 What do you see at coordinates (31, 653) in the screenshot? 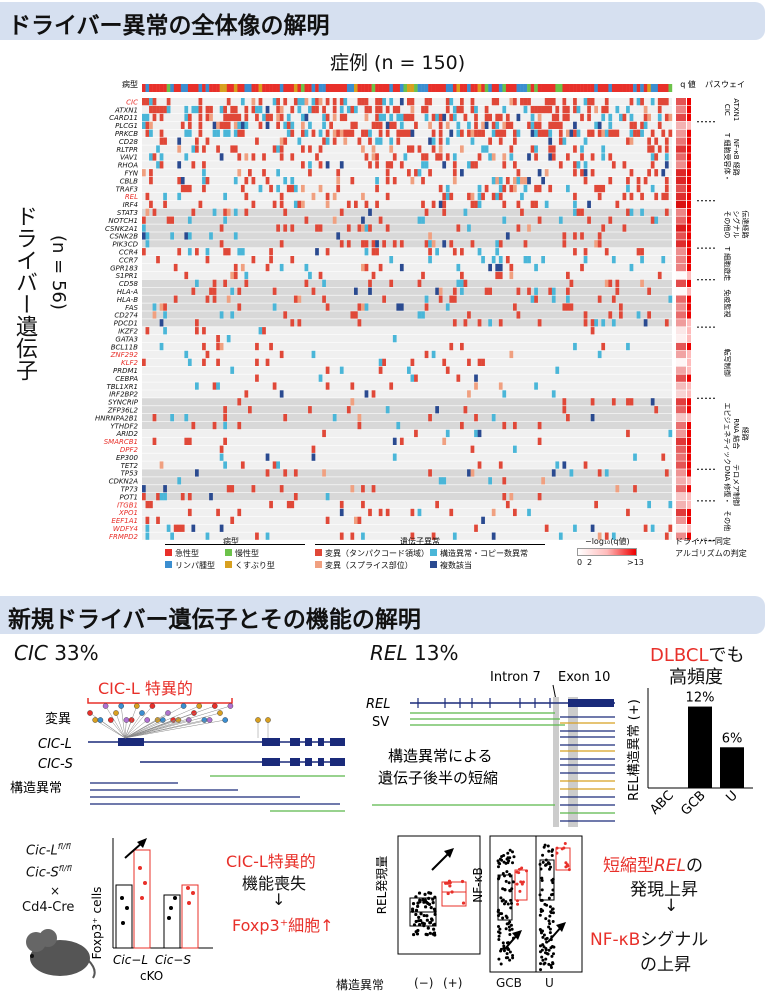
I see `cic-gene: CIC` at bounding box center [31, 653].